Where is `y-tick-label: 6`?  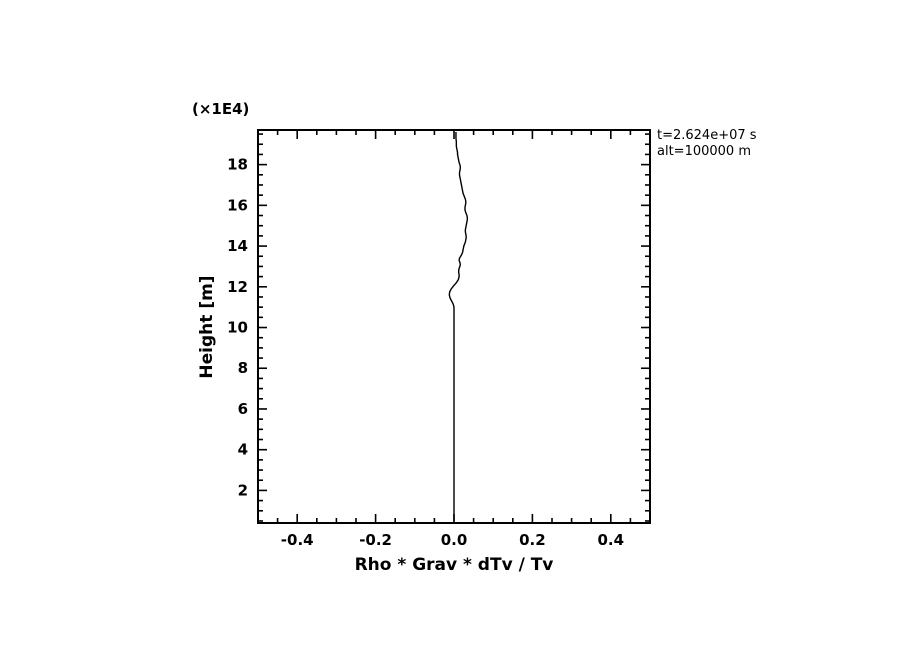 y-tick-label: 6 is located at coordinates (243, 409).